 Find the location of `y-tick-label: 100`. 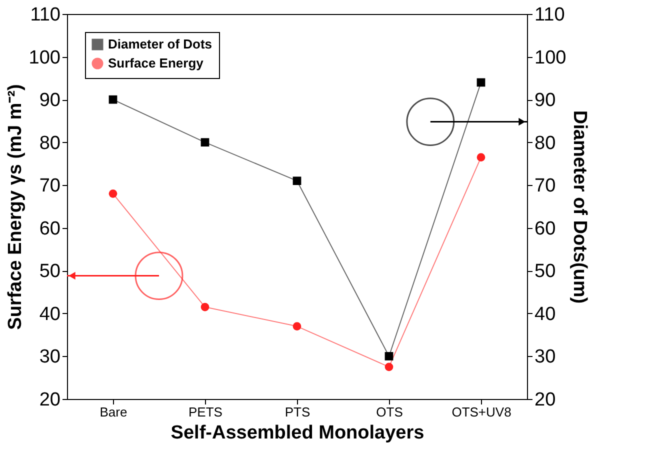

y-tick-label: 100 is located at coordinates (44, 57).